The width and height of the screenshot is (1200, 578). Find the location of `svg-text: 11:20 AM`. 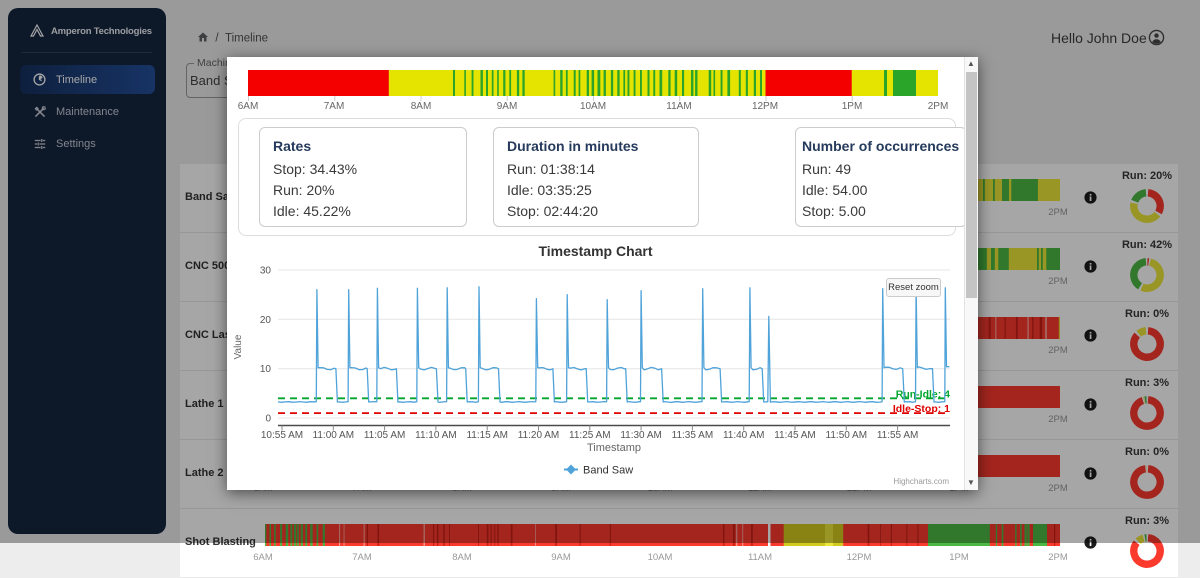

svg-text: 11:20 AM is located at coordinates (539, 435).